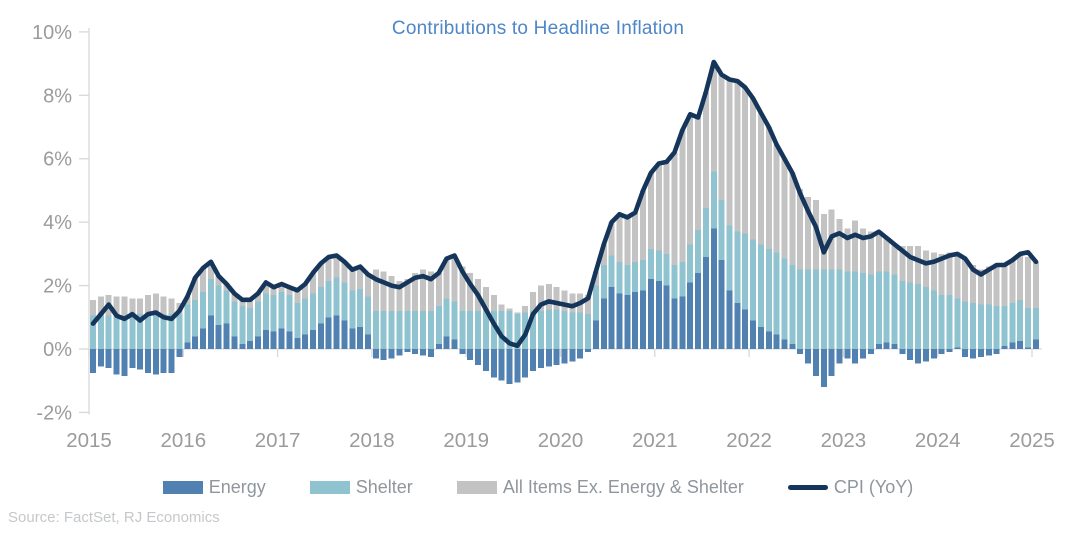 This screenshot has width=1076, height=536. Describe the element at coordinates (214, 487) in the screenshot. I see `legend-item-energy: Energy` at that location.